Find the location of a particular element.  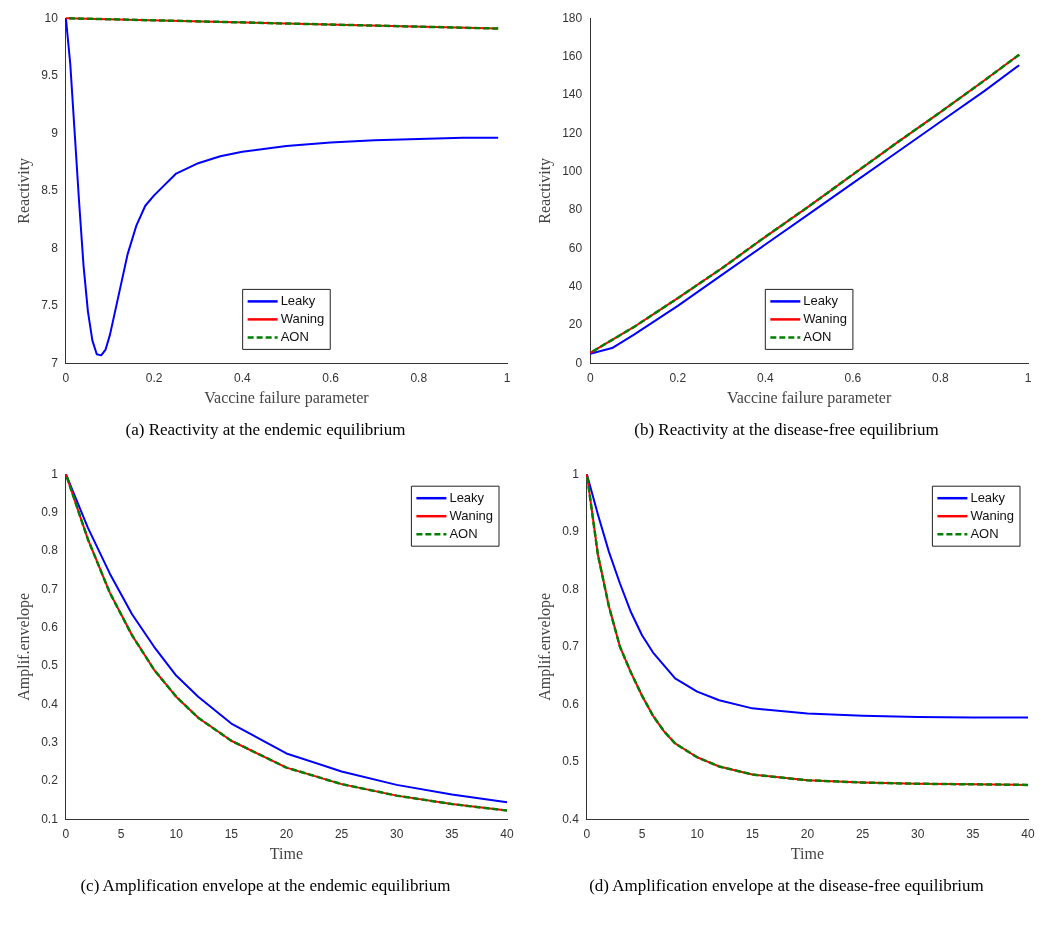

y-tick-label: 7.5 is located at coordinates (49, 305).